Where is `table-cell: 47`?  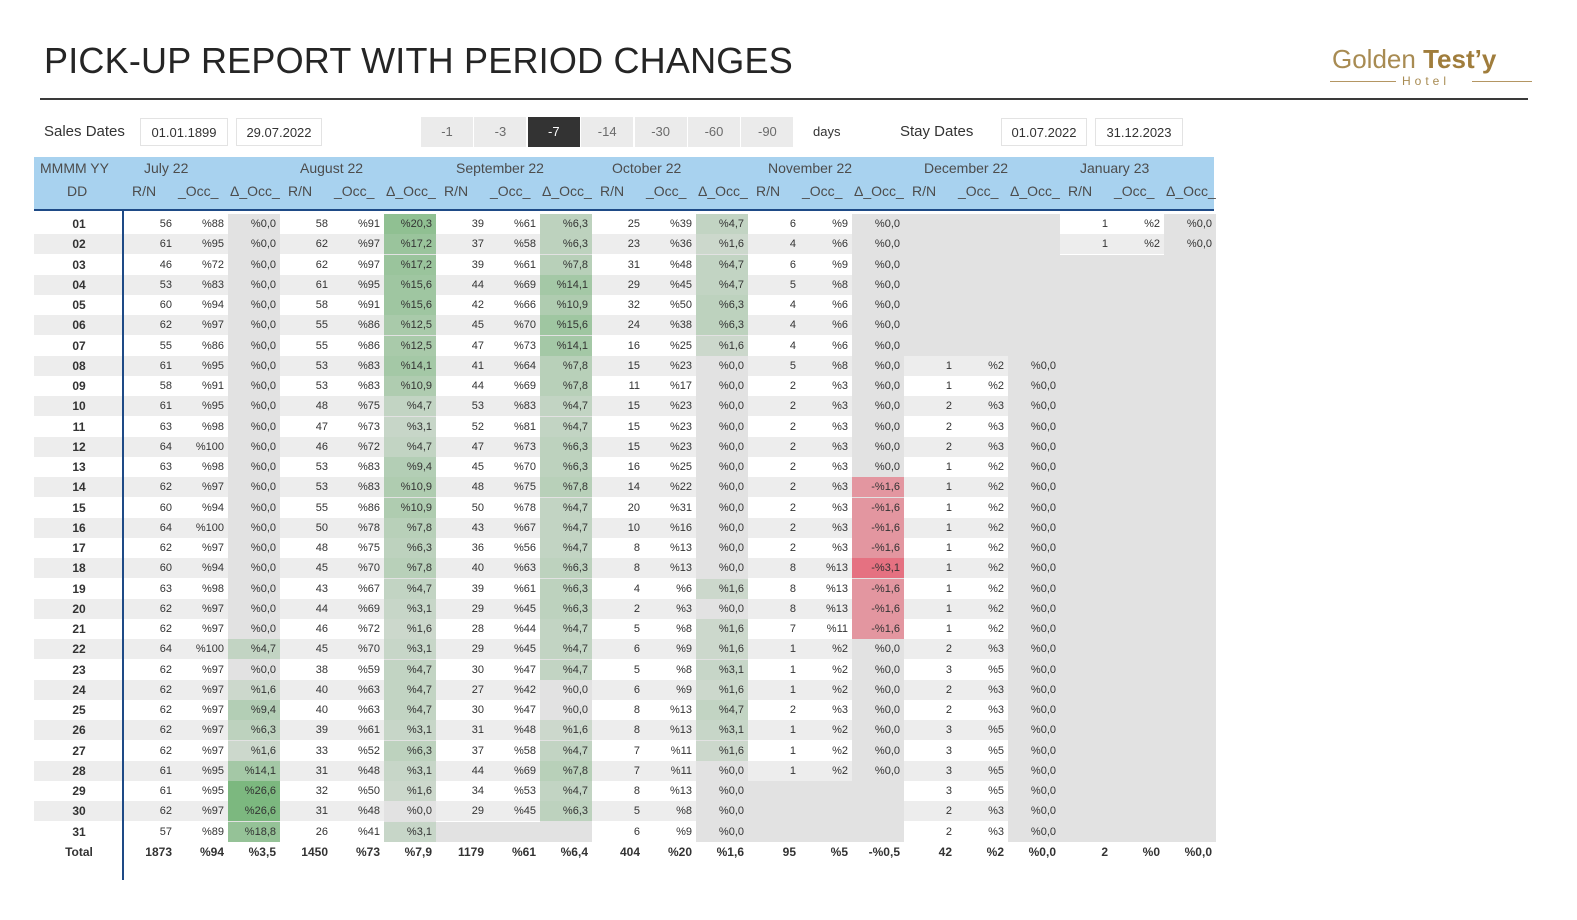 table-cell: 47 is located at coordinates (321, 426).